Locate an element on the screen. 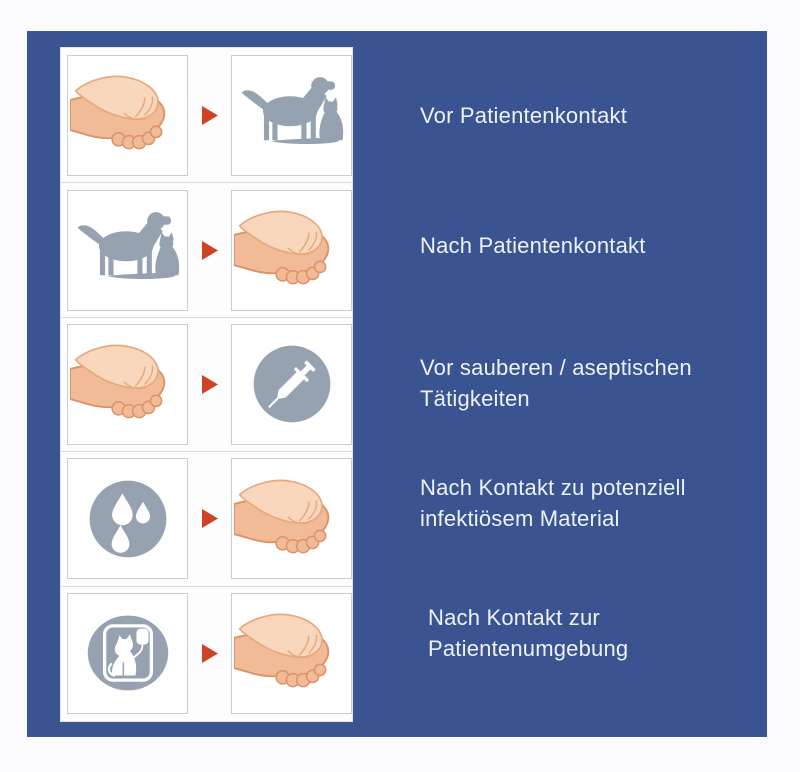  row-label: Vor sauberen / aseptischen Tätigkeiten is located at coordinates (556, 383).